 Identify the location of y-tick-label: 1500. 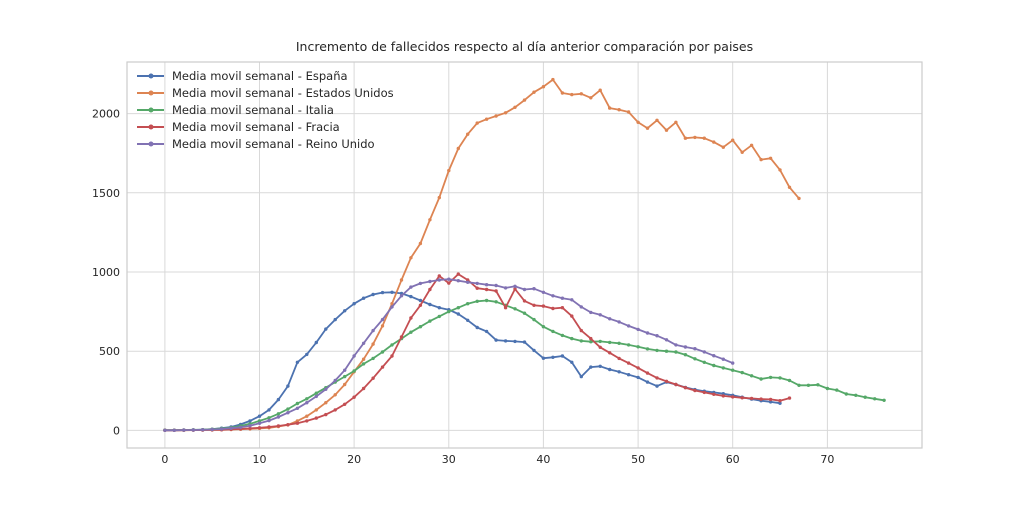
(106, 193).